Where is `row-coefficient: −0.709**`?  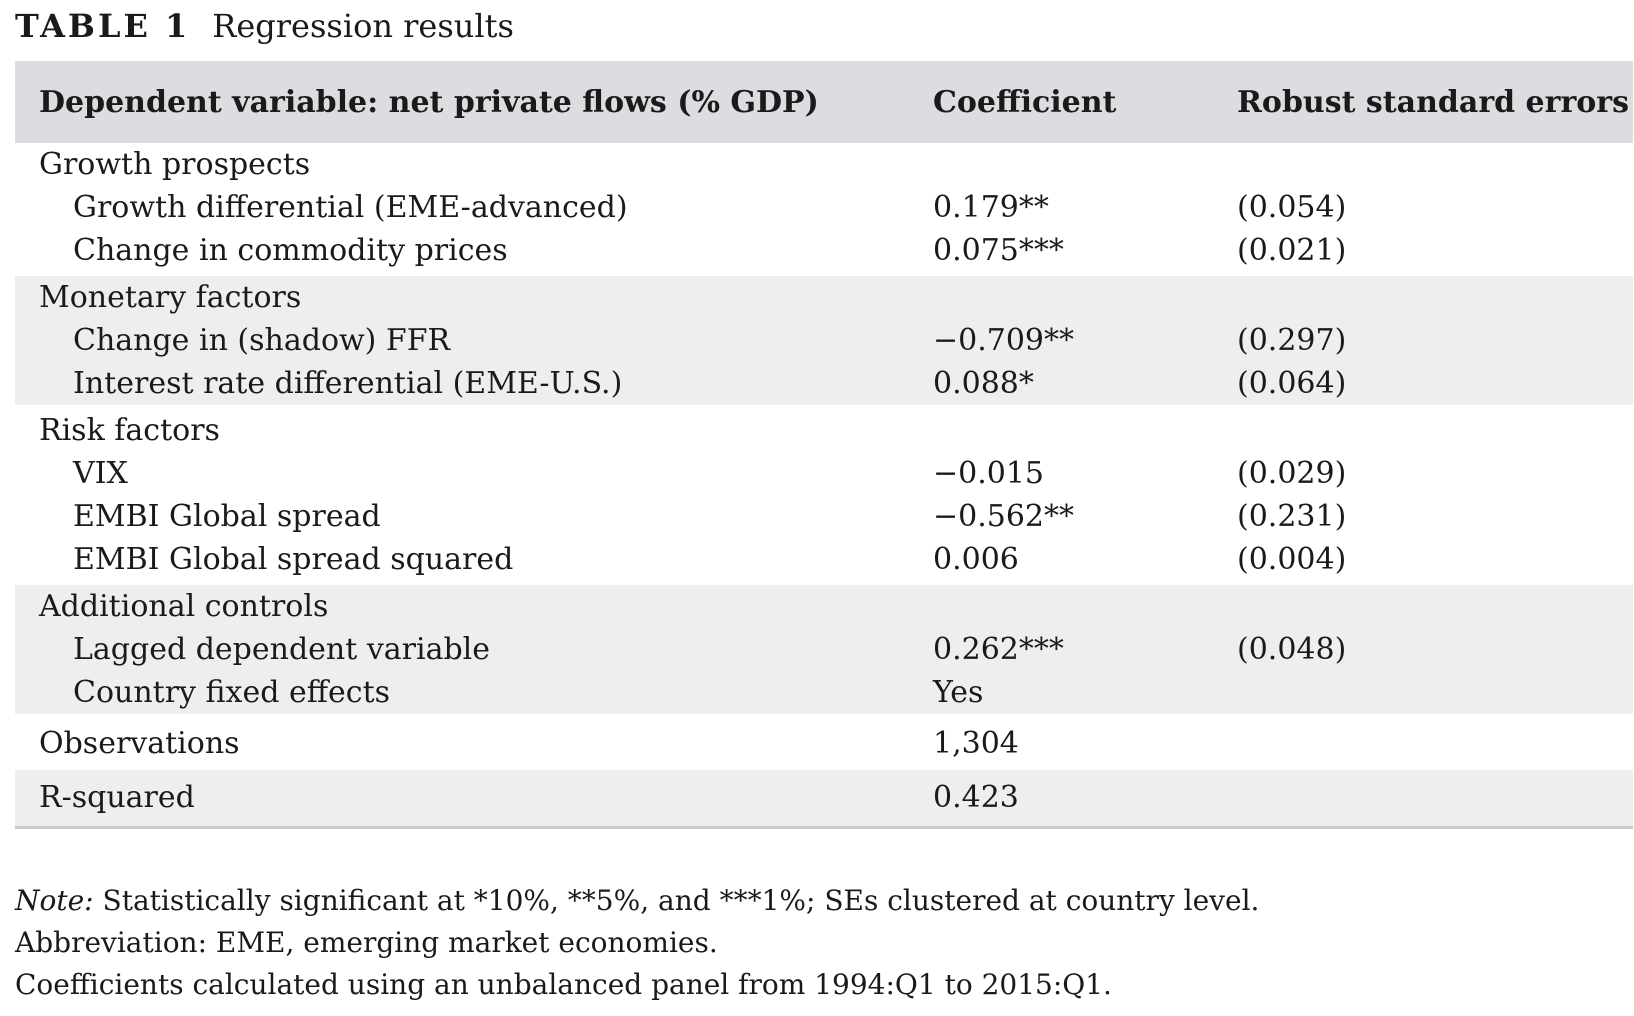 row-coefficient: −0.709** is located at coordinates (1085, 340).